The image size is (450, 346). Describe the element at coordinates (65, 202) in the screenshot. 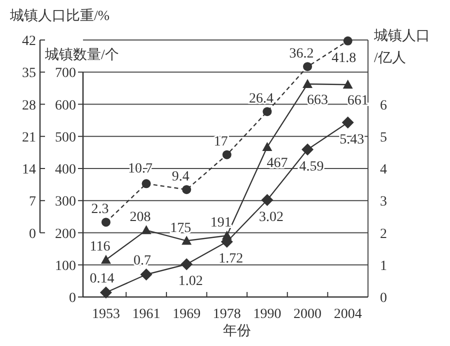

I see `y-tick-label: 300` at that location.